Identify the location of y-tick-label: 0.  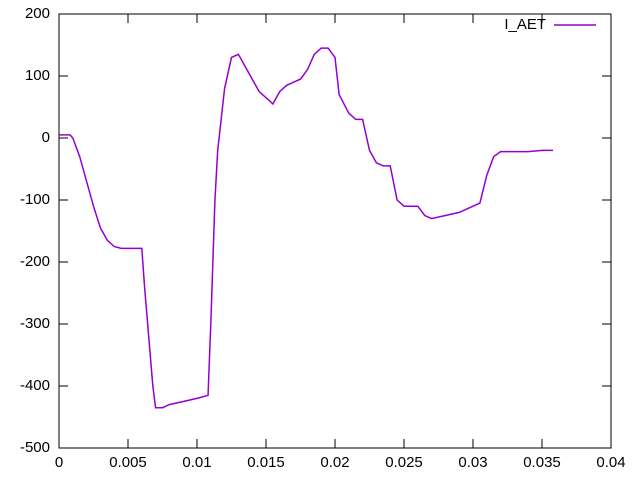
(46, 137).